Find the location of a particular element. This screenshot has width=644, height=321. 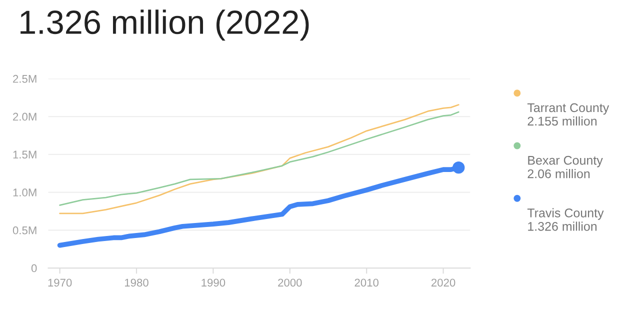

x-tick-label: 1980 is located at coordinates (136, 282).